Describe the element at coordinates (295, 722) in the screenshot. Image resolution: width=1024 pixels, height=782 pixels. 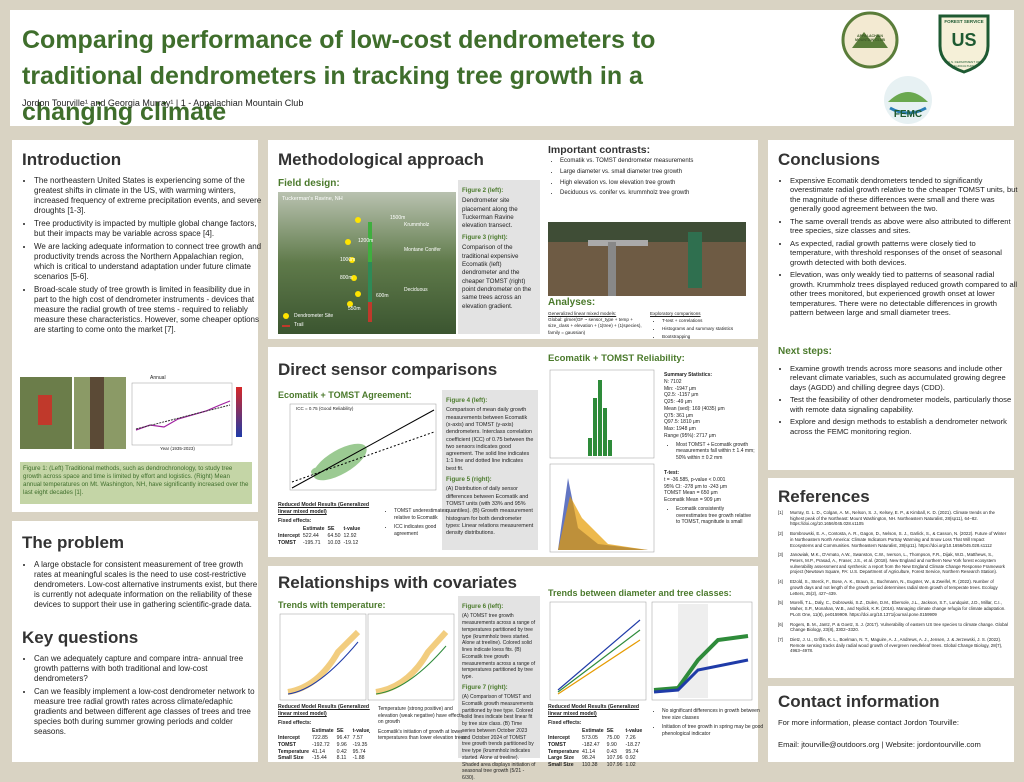
I see `table-subtitle: Fixed effects:` at that location.